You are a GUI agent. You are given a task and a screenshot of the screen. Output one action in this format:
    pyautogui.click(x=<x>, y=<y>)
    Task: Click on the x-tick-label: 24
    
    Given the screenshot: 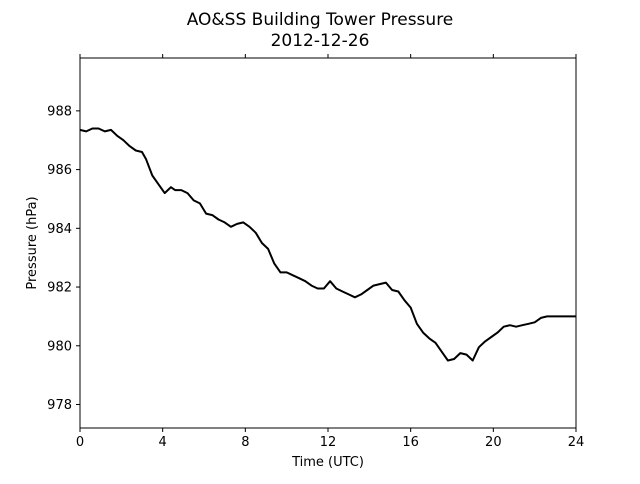 What is the action you would take?
    pyautogui.click(x=576, y=442)
    